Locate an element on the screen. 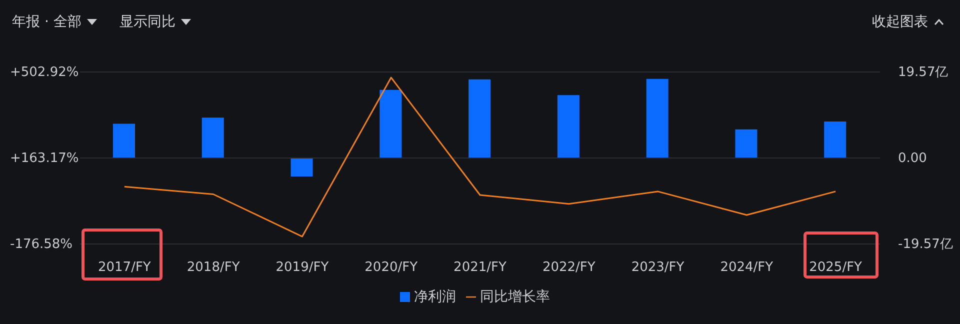 The image size is (960, 324). text: 收起图表 is located at coordinates (900, 22).